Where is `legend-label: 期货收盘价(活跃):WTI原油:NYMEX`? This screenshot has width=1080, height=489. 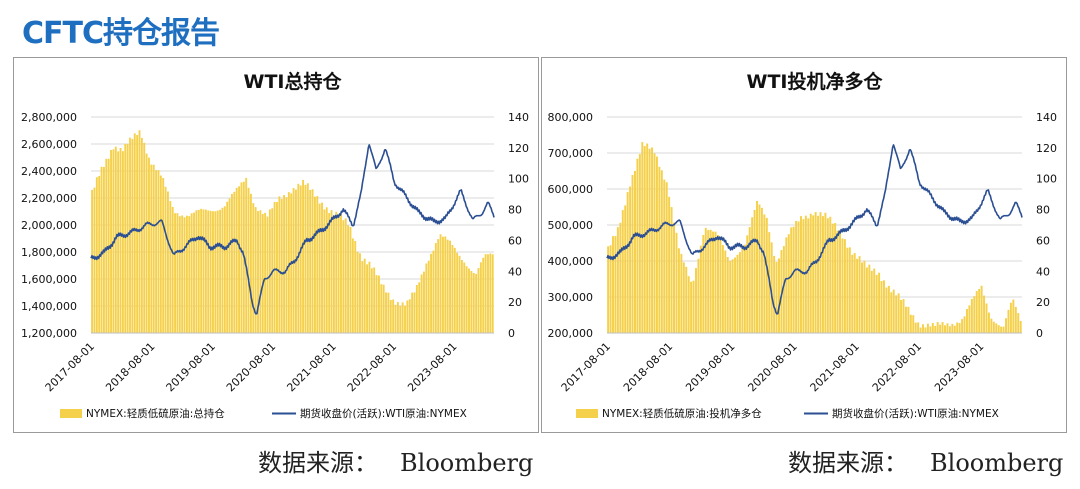 legend-label: 期货收盘价(活跃):WTI原油:NYMEX is located at coordinates (383, 413).